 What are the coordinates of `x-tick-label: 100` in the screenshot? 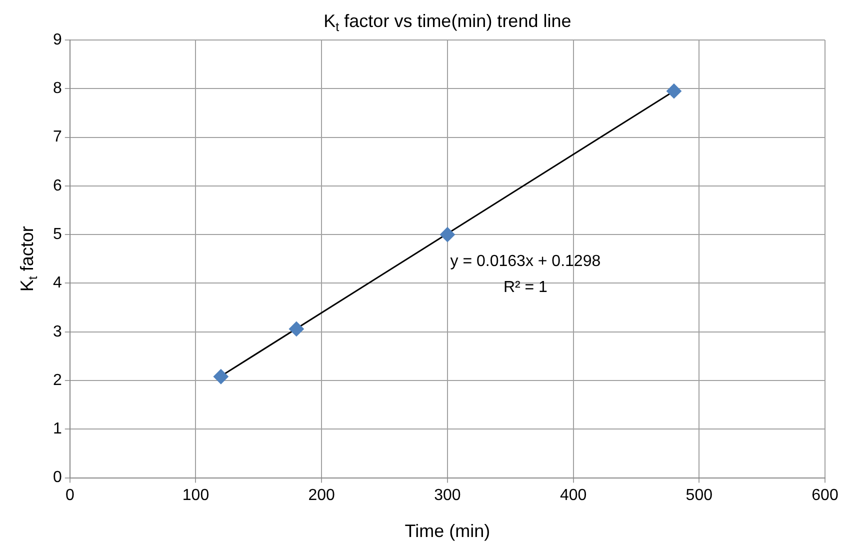 It's located at (196, 495).